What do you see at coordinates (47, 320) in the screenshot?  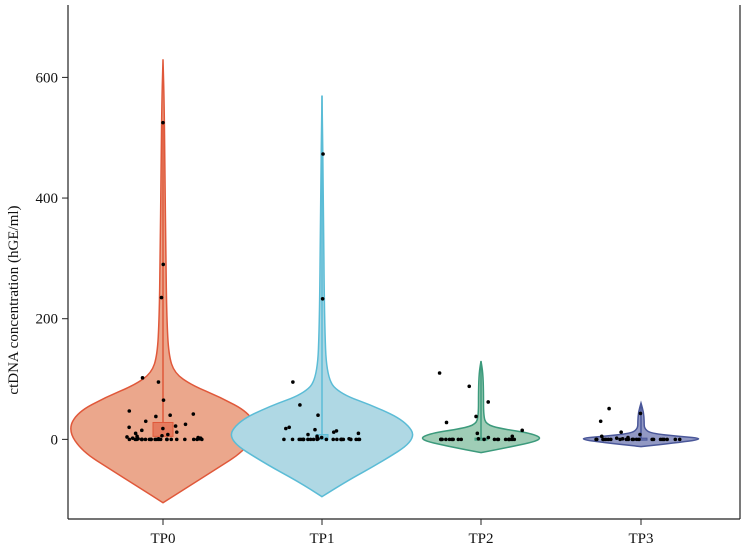 I see `y-tick-label: 200` at bounding box center [47, 320].